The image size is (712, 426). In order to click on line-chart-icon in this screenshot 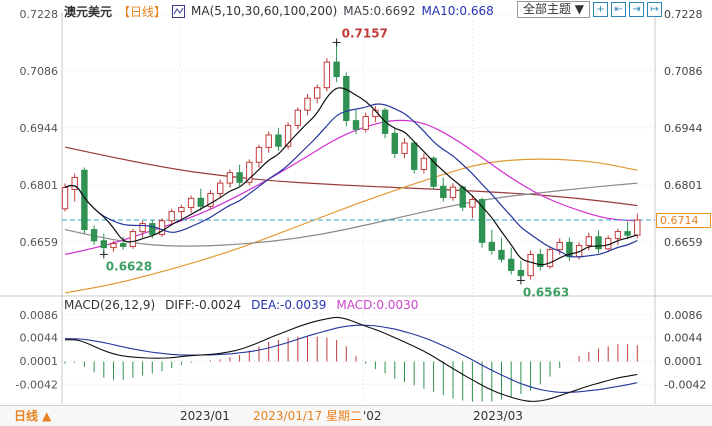, I will do `click(179, 11)`.